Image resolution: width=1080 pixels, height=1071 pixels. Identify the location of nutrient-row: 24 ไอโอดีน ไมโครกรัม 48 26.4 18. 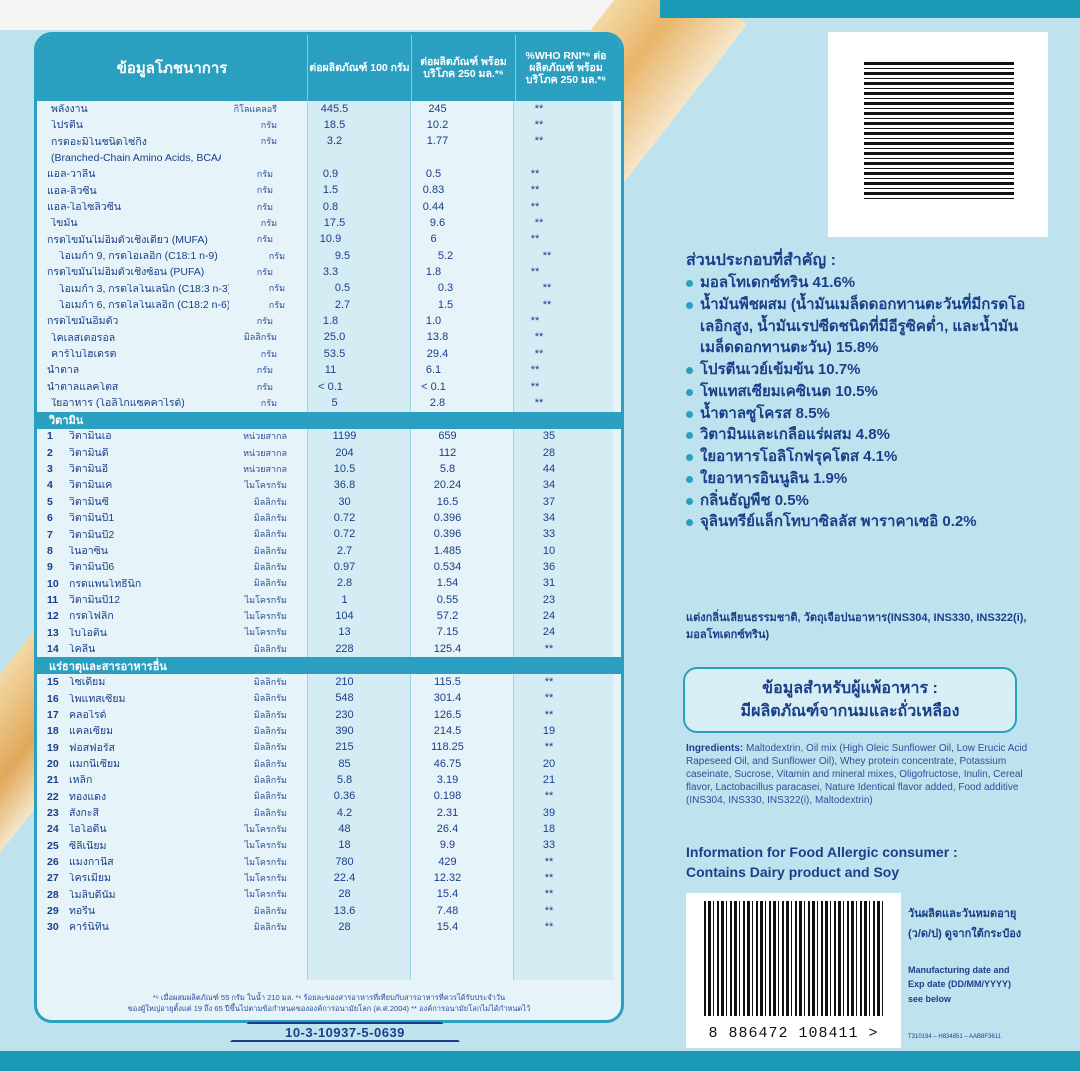
(329, 829).